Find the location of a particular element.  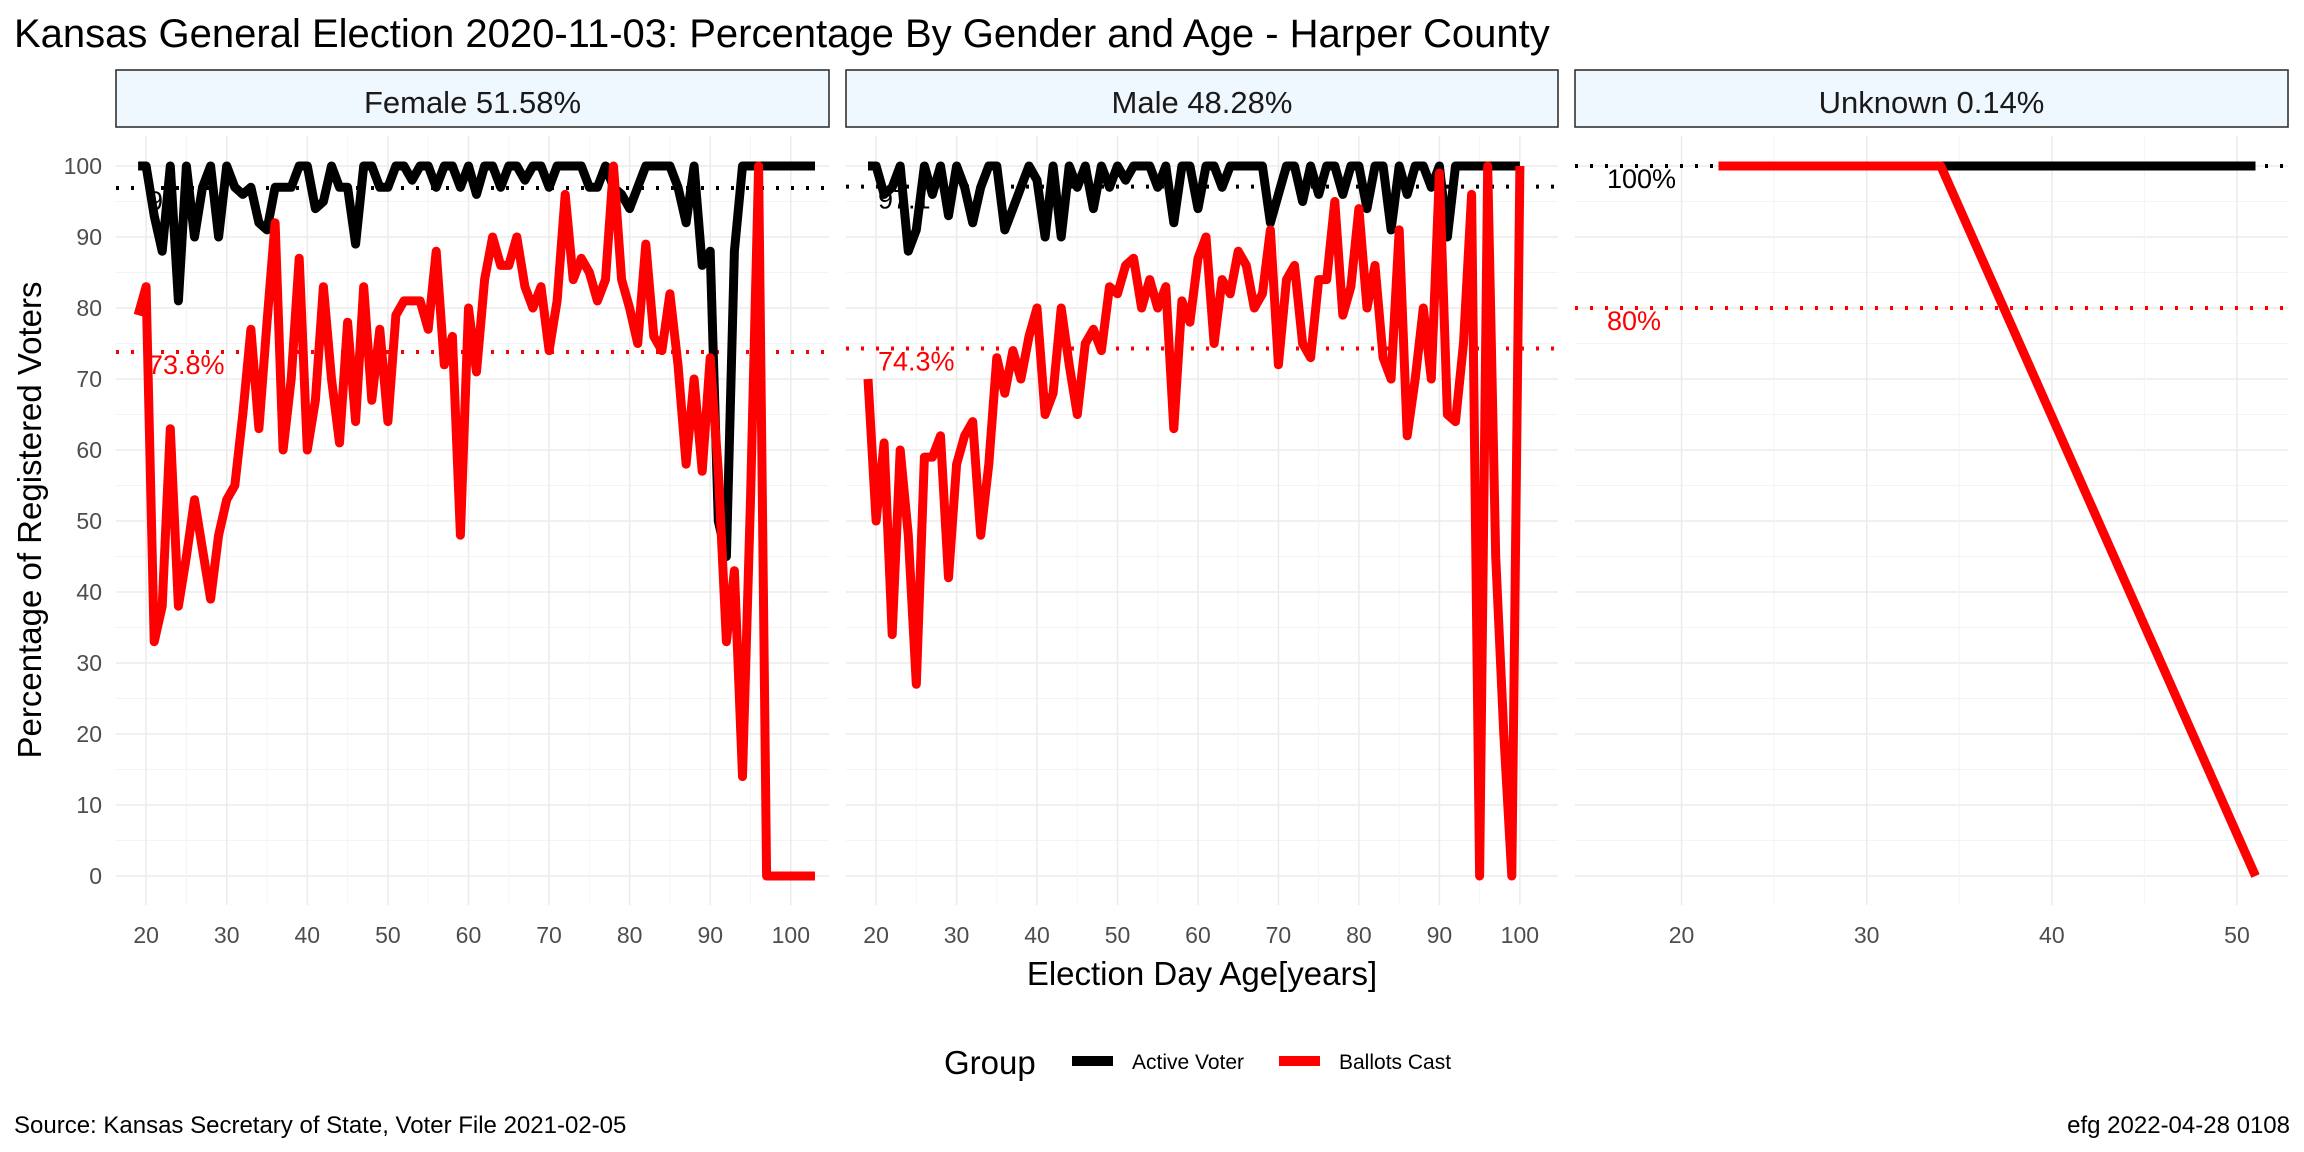

reference-label-active: 100% is located at coordinates (1641, 179).